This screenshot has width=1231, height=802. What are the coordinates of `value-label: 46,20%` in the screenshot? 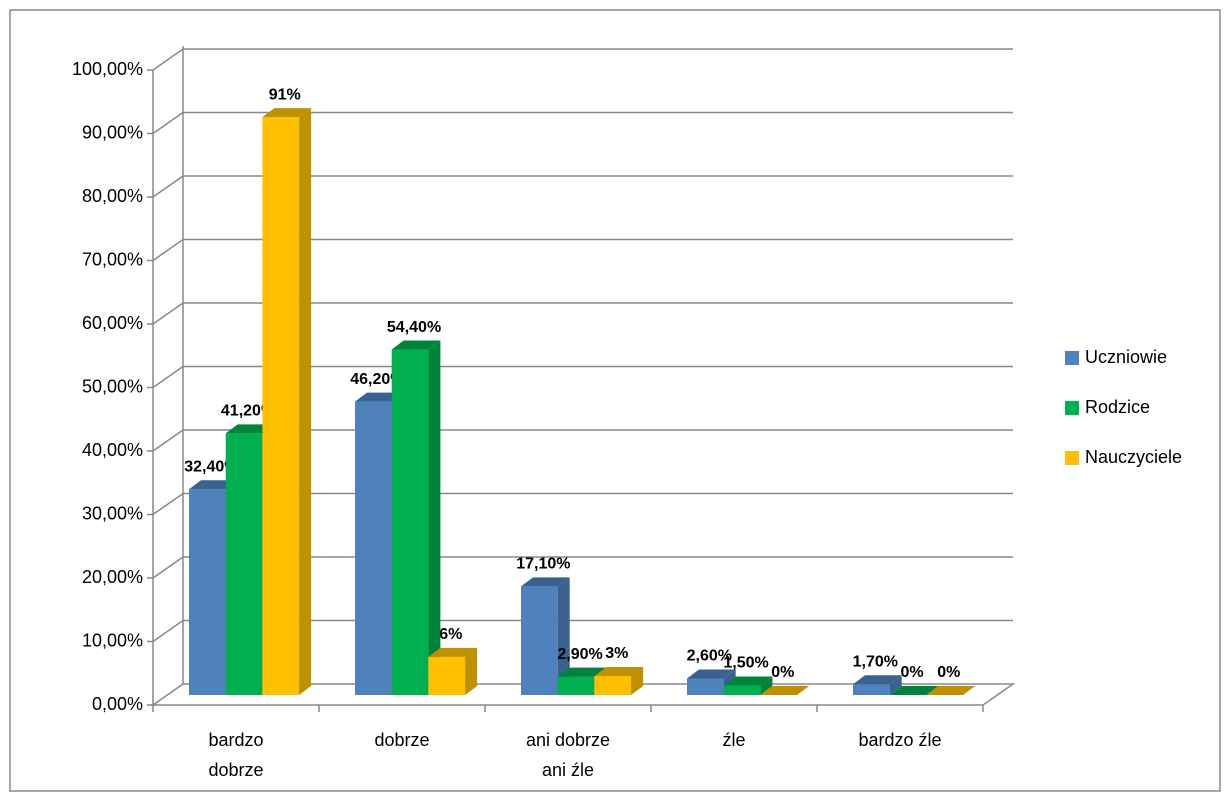 It's located at (377, 379).